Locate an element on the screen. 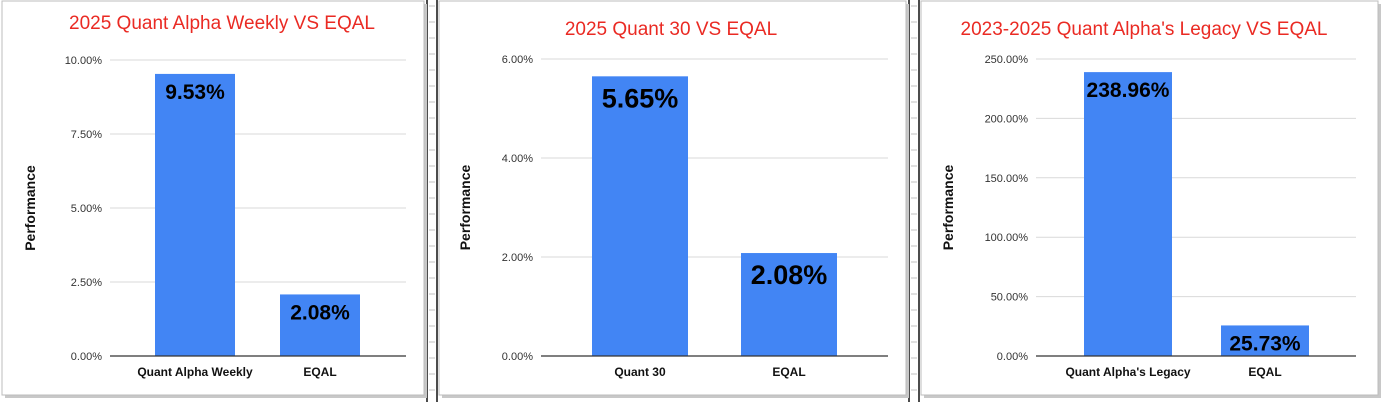 This screenshot has height=402, width=1382. y-tick-label: 10.00% is located at coordinates (84, 61).